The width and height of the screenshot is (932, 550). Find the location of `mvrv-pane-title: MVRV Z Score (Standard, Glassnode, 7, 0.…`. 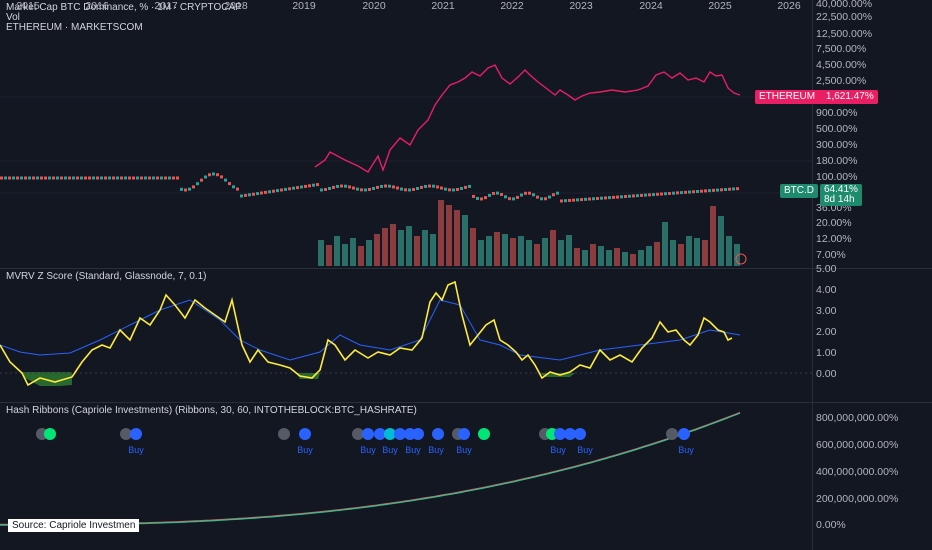

mvrv-pane-title: MVRV Z Score (Standard, Glassnode, 7, 0.… is located at coordinates (106, 276).